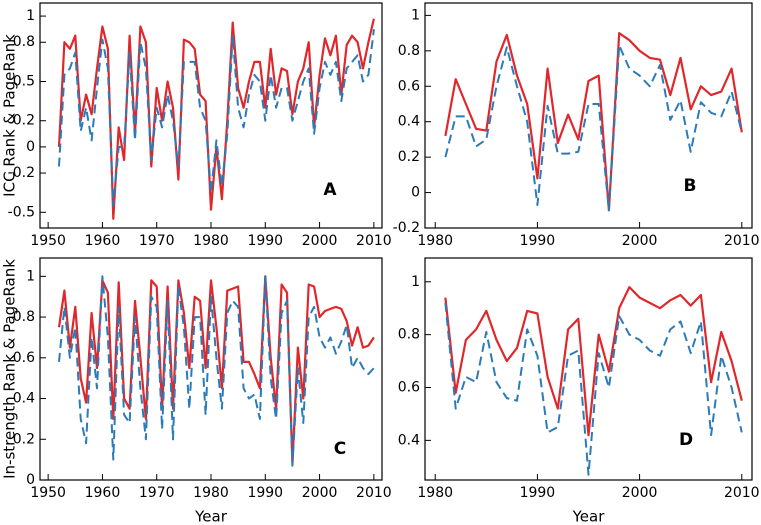  What do you see at coordinates (330, 190) in the screenshot?
I see `panel-letter: A` at bounding box center [330, 190].